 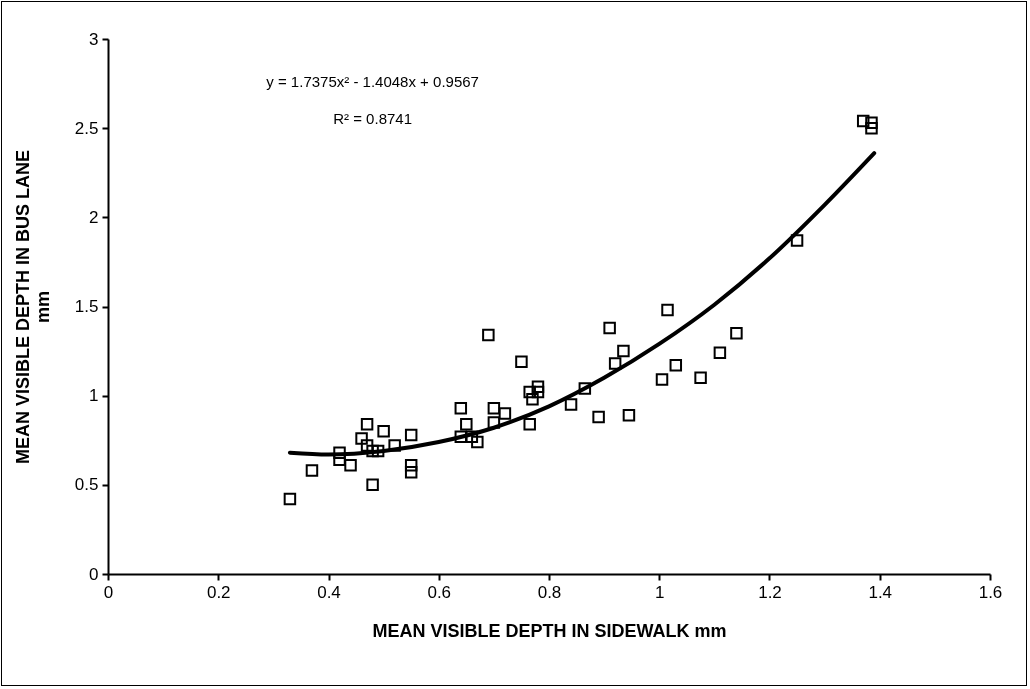 I want to click on y-tick-label: 0.5, so click(x=86, y=485).